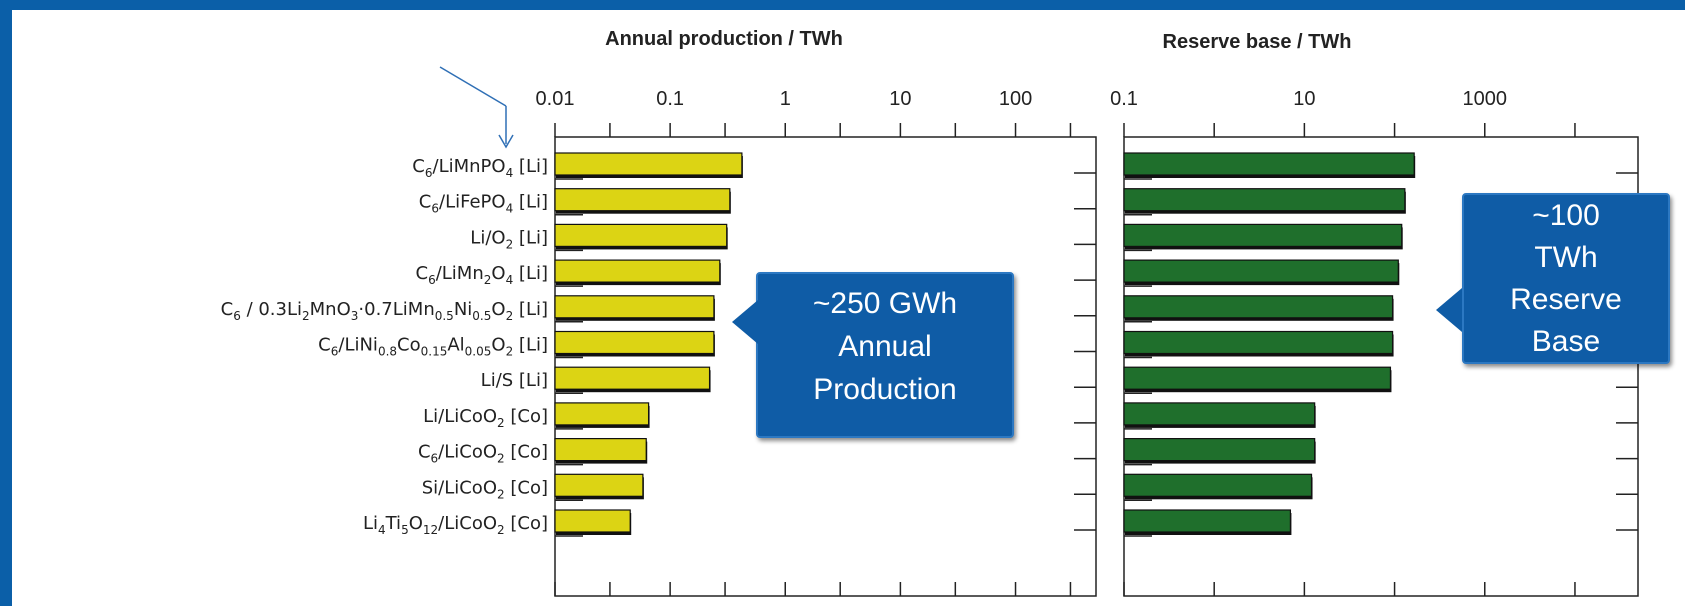 The width and height of the screenshot is (1685, 606). What do you see at coordinates (1566, 278) in the screenshot?
I see `reserve-callout: ~100 TWh Reserve Base` at bounding box center [1566, 278].